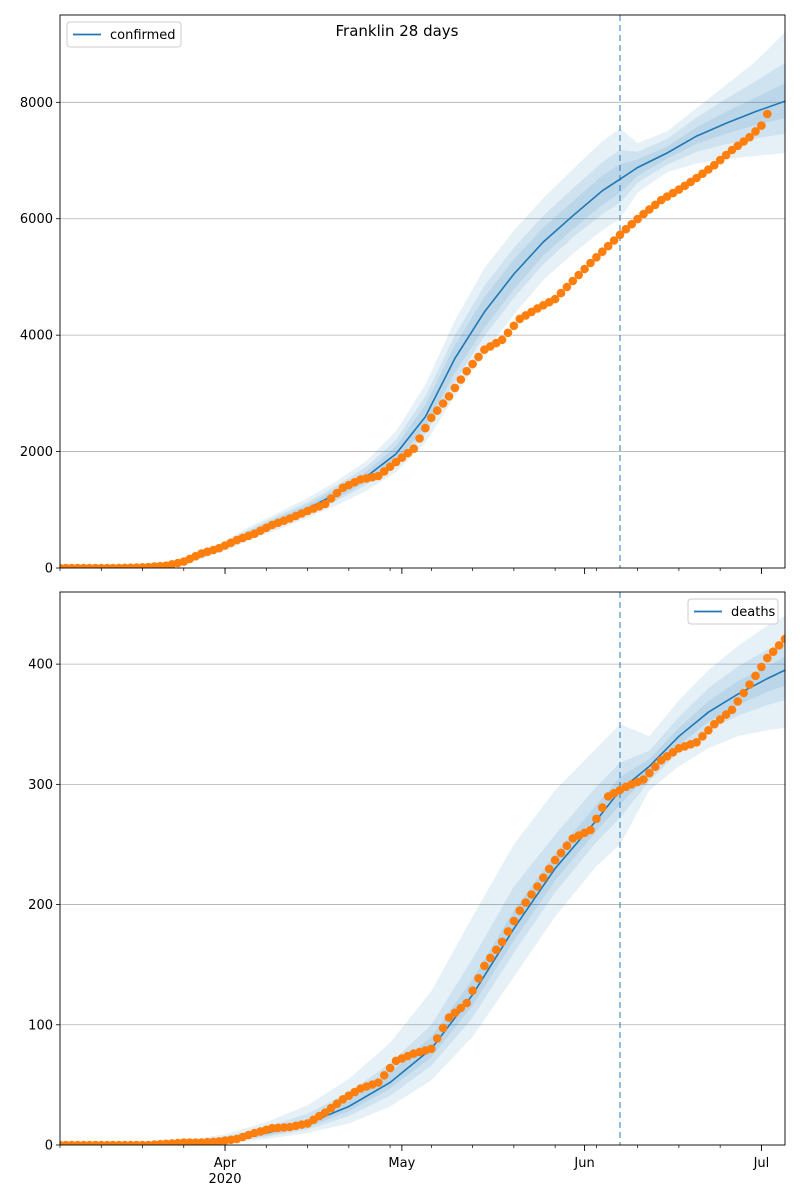 Image resolution: width=800 pixels, height=1200 pixels. What do you see at coordinates (36, 219) in the screenshot?
I see `y-tick-label: 6000` at bounding box center [36, 219].